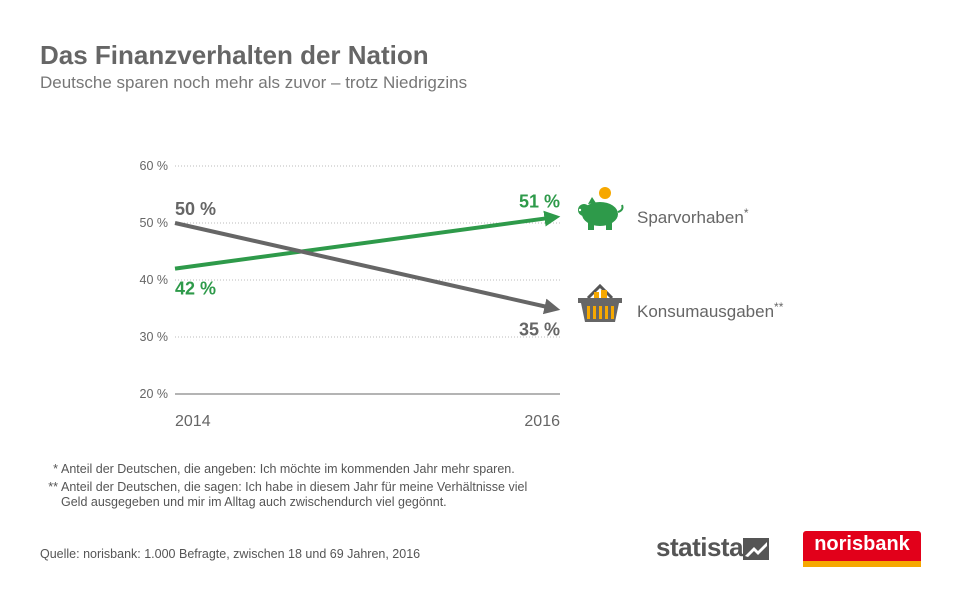 This screenshot has width=960, height=600. What do you see at coordinates (154, 223) in the screenshot?
I see `y-tick-label: 50 %` at bounding box center [154, 223].